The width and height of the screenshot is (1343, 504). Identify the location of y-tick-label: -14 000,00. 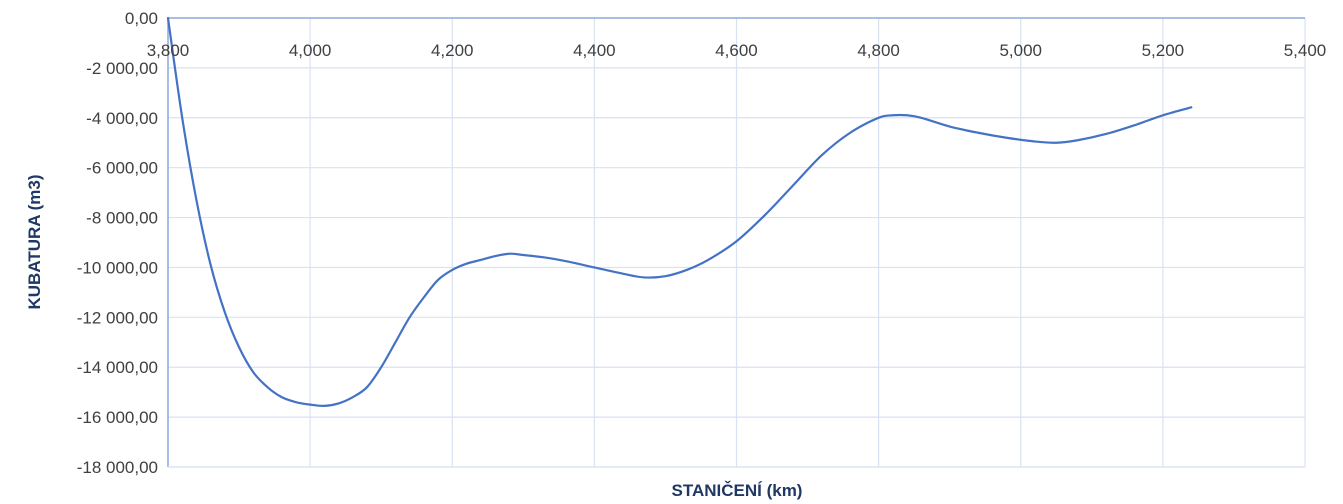
(117, 367).